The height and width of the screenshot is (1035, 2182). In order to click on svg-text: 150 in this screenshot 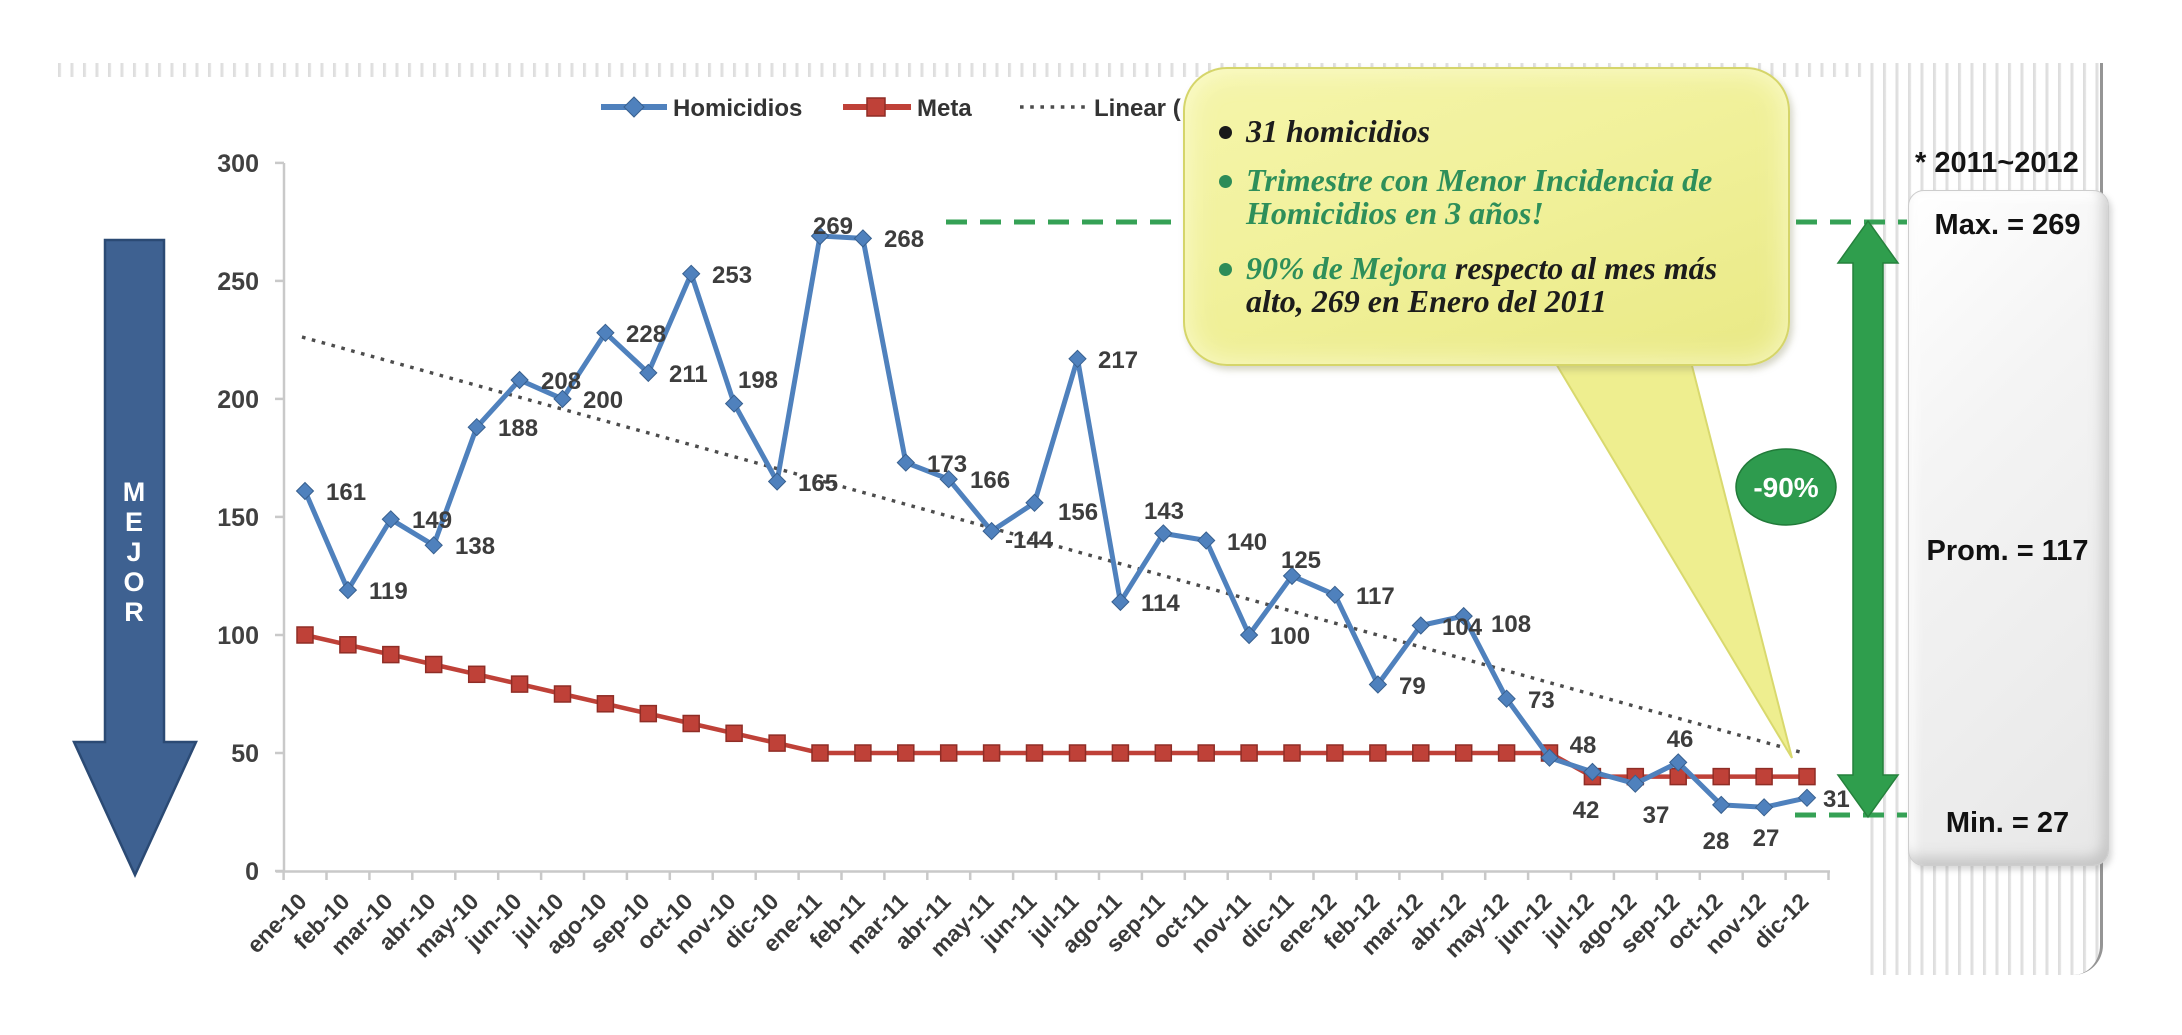, I will do `click(238, 518)`.